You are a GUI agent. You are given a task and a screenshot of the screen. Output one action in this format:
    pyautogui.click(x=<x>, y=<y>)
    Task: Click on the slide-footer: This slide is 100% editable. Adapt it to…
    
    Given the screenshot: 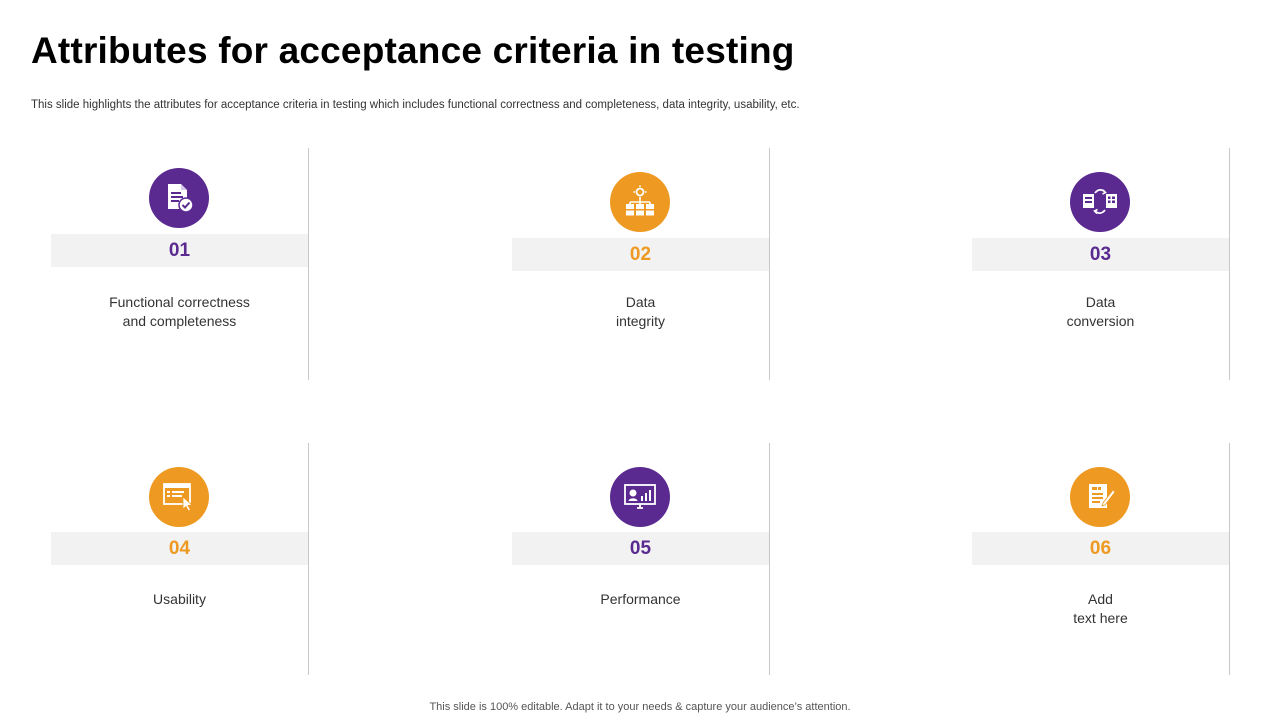 What is the action you would take?
    pyautogui.click(x=640, y=707)
    